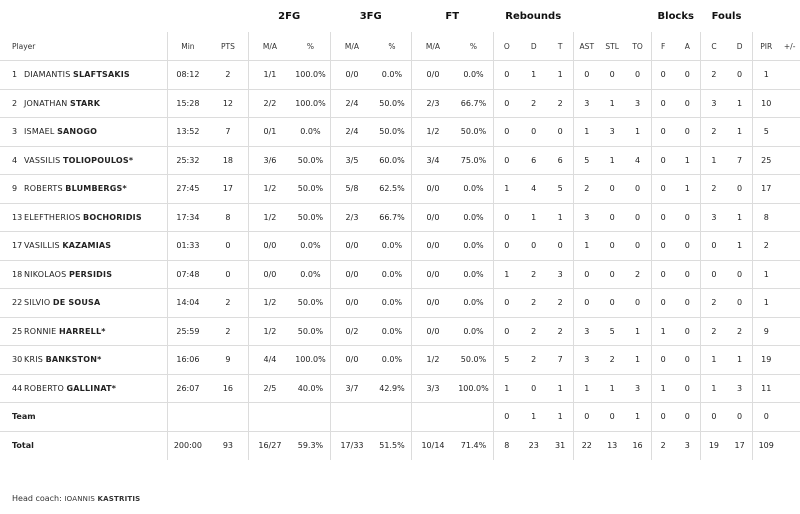 The image size is (800, 514). Describe the element at coordinates (433, 132) in the screenshot. I see `cell-ft-ma: 1/2` at that location.